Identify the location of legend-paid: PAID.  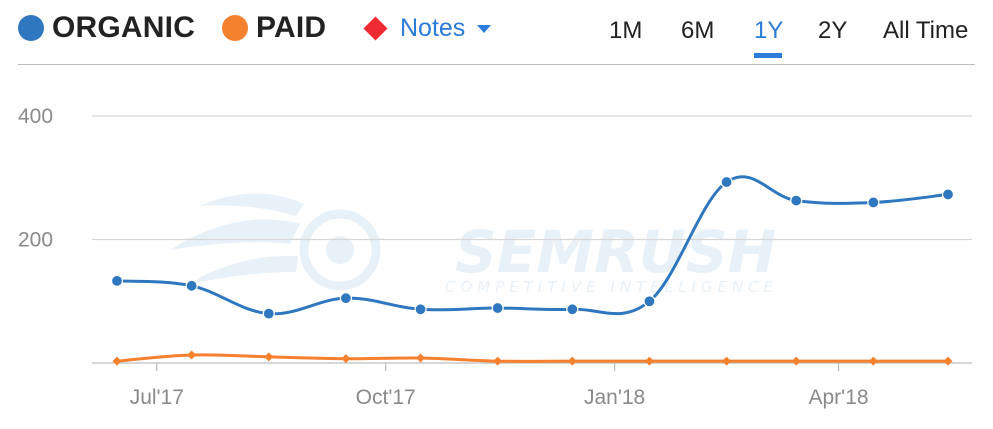
(274, 28).